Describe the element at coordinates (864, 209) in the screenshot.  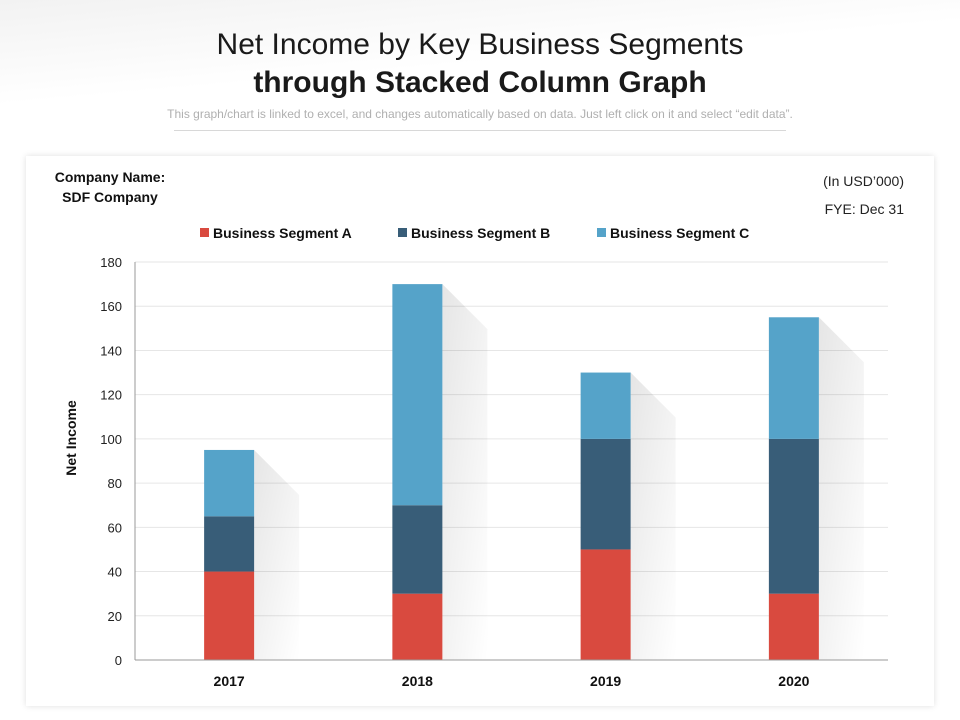
I see `fiscal-year-end: FYE: Dec 31` at that location.